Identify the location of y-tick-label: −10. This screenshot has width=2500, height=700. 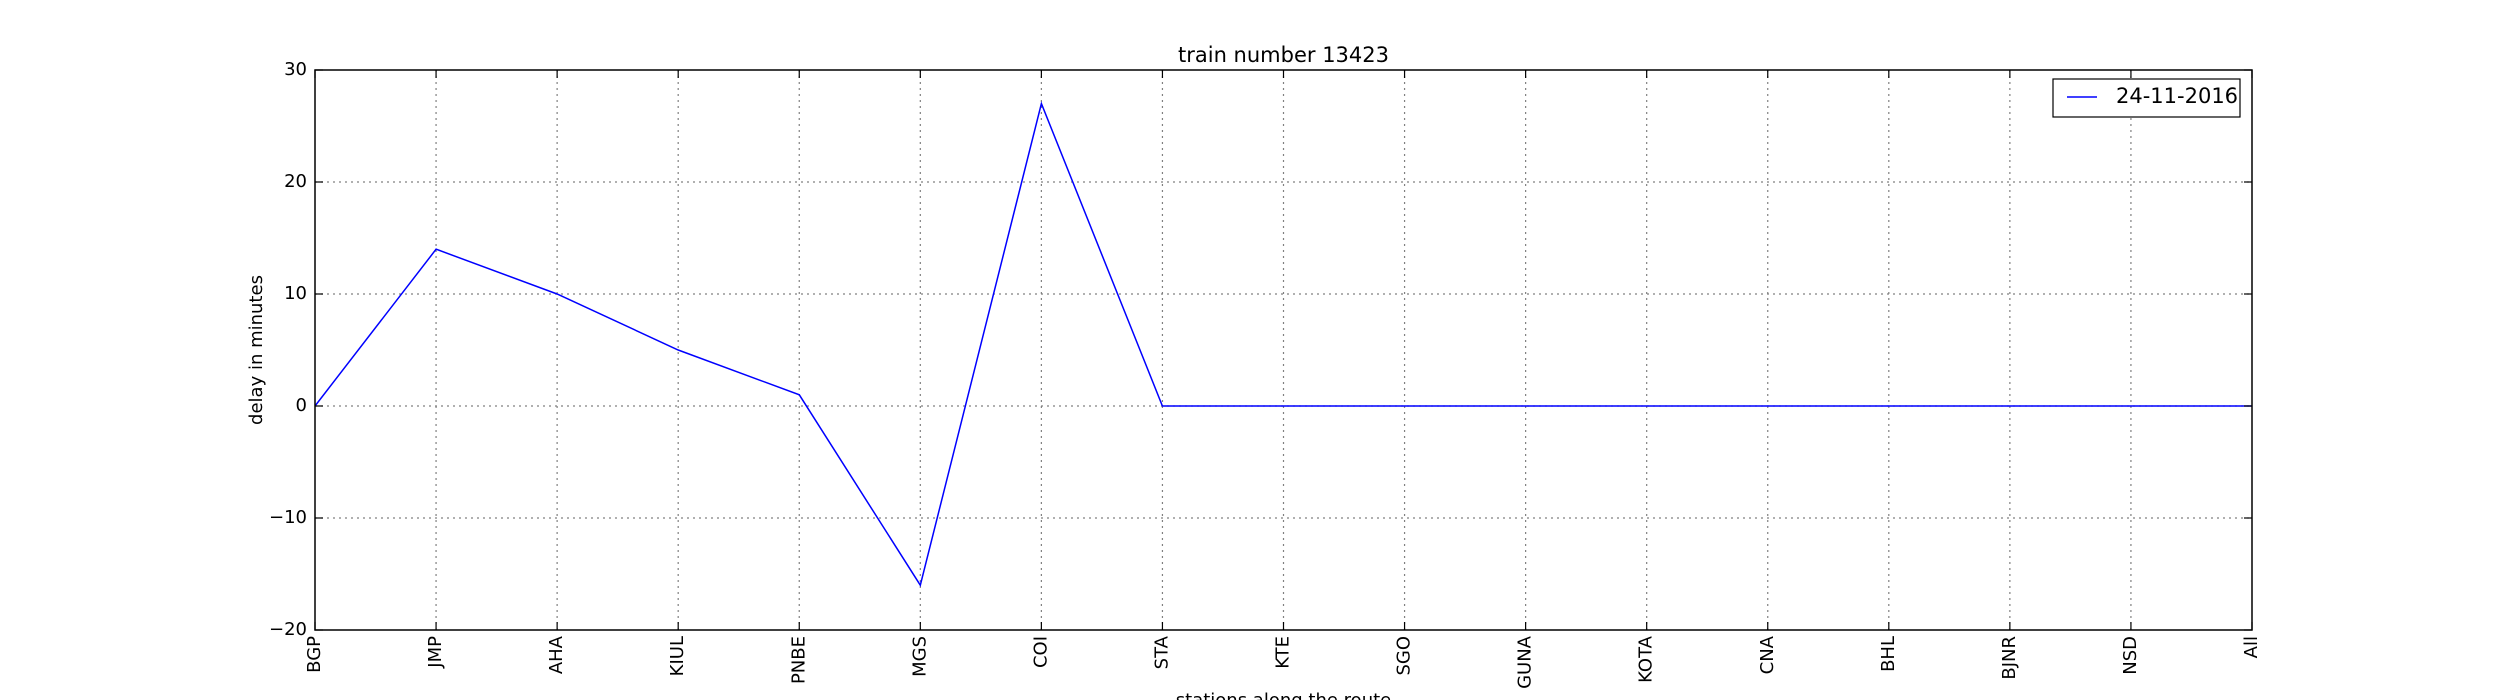
(288, 517).